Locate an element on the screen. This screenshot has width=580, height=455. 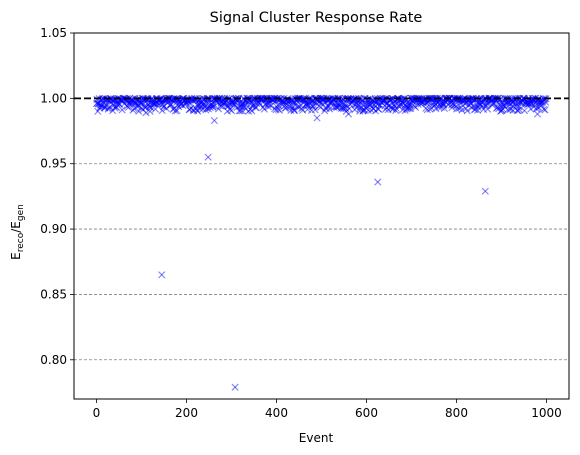
y-axis-title: Ereco/Egen is located at coordinates (17, 232).